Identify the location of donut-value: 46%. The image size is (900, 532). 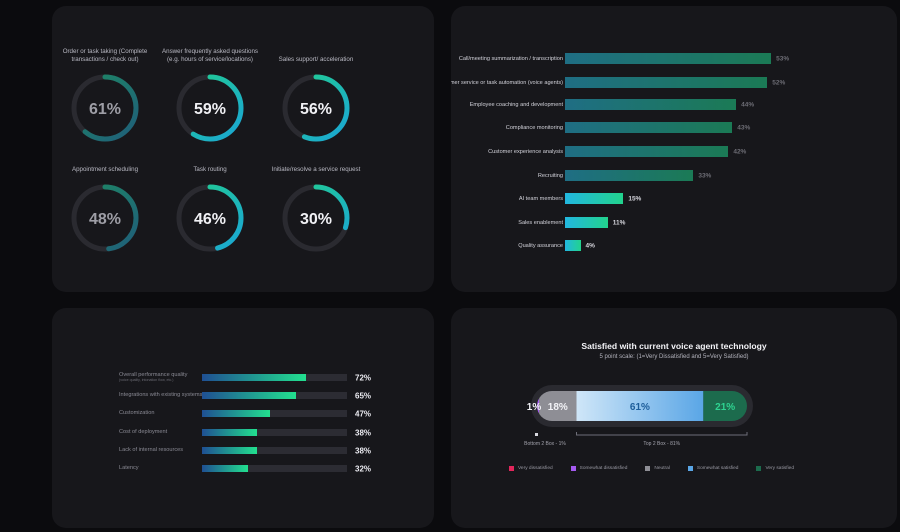
(210, 219).